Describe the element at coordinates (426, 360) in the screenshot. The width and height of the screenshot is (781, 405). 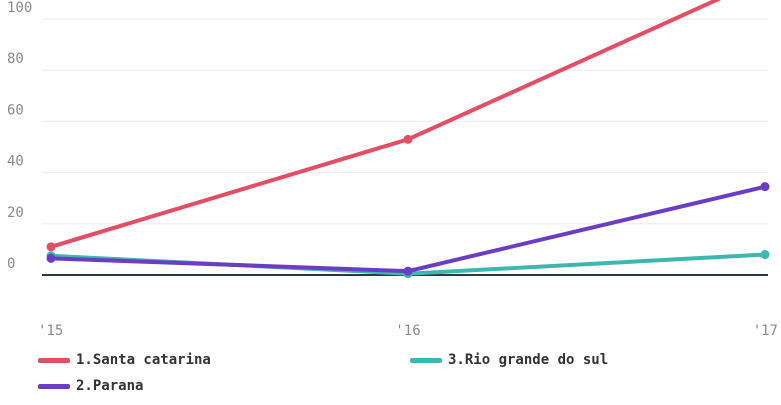
I see `legend-swatch-rio-grande-do-sul` at that location.